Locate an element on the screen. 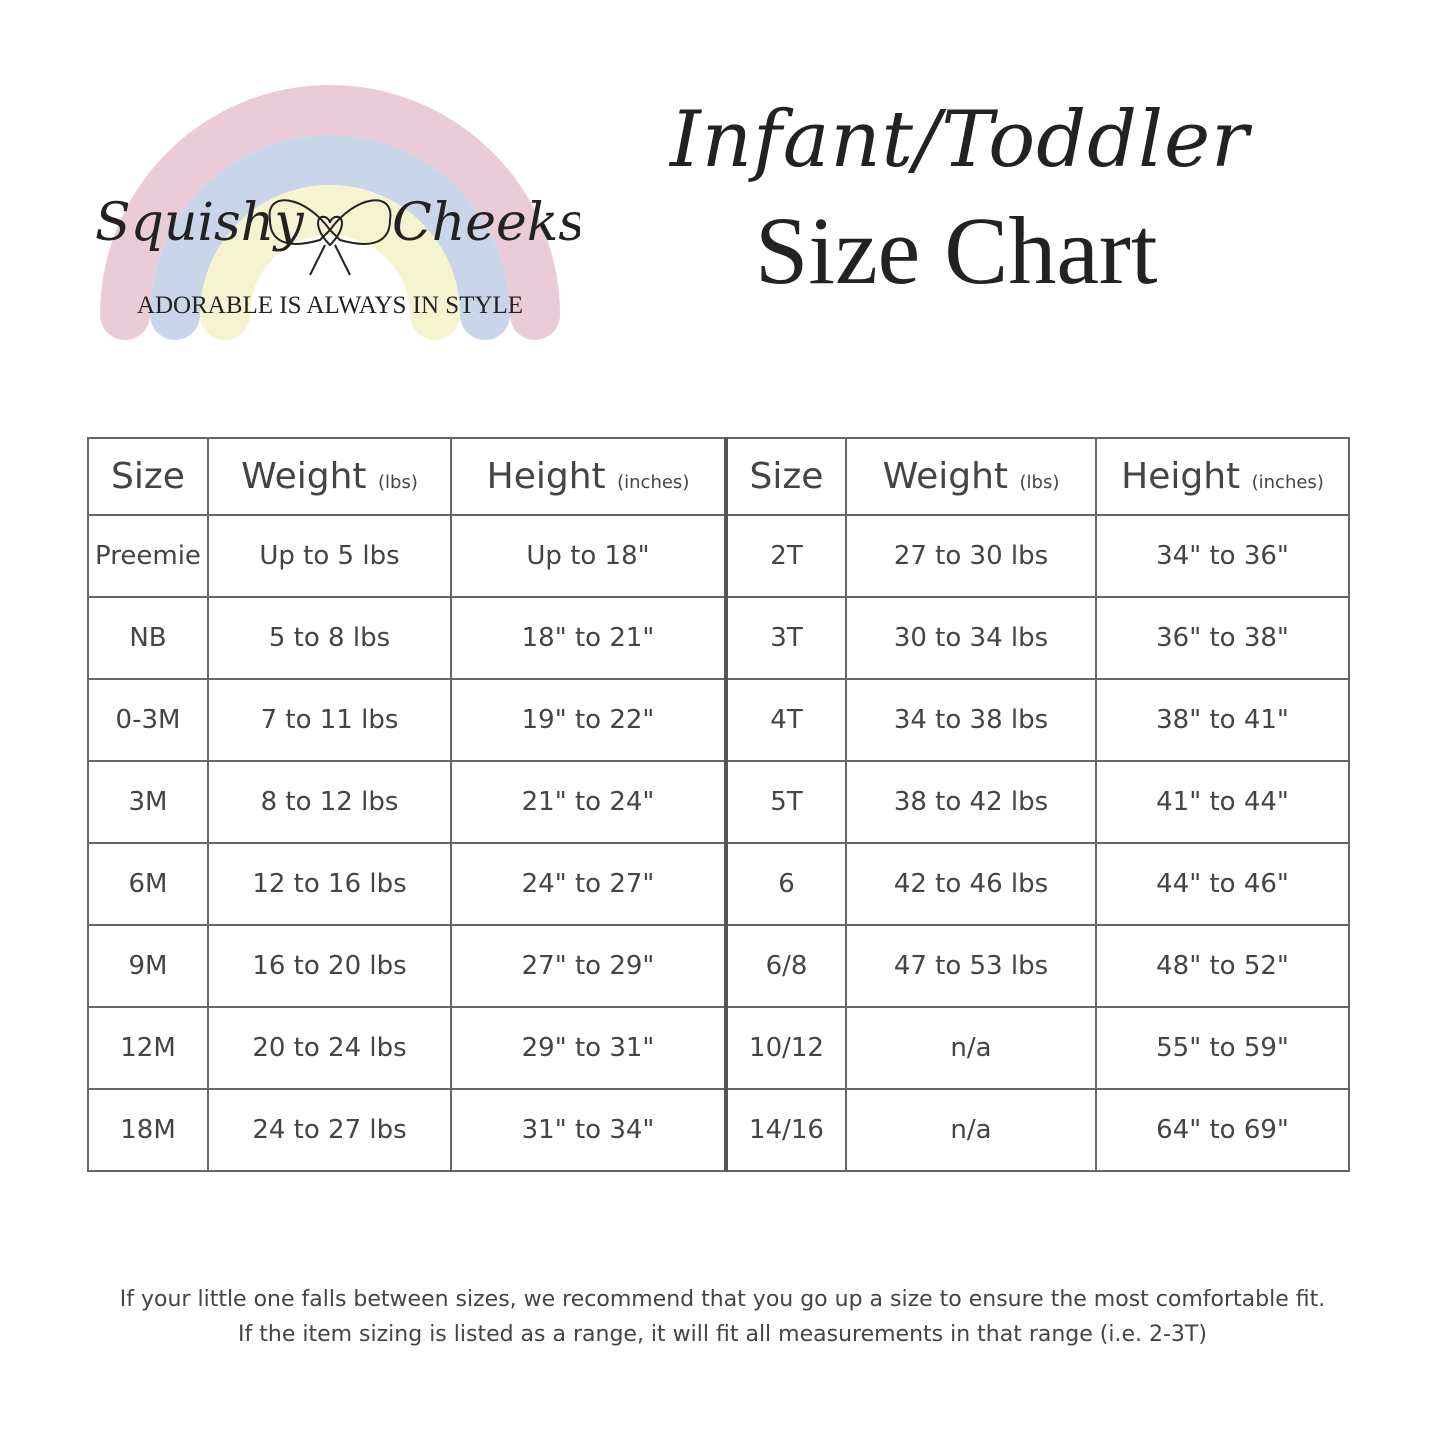  table-cell: 18" to 21" is located at coordinates (588, 638).